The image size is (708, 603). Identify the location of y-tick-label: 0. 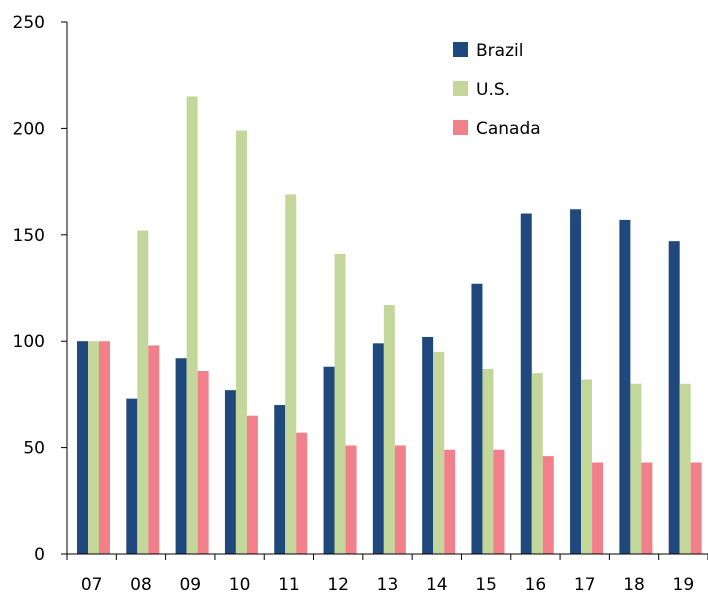
(39, 555).